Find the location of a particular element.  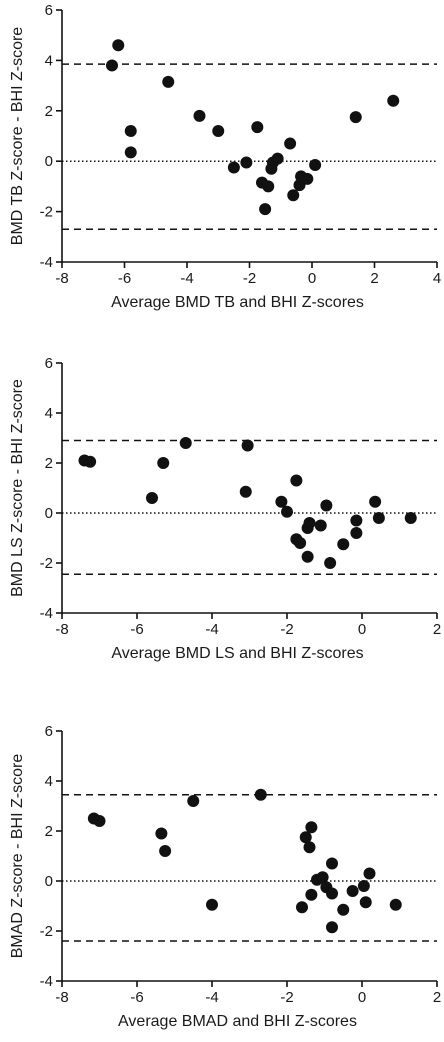

x-tick-label: 4 is located at coordinates (437, 278).